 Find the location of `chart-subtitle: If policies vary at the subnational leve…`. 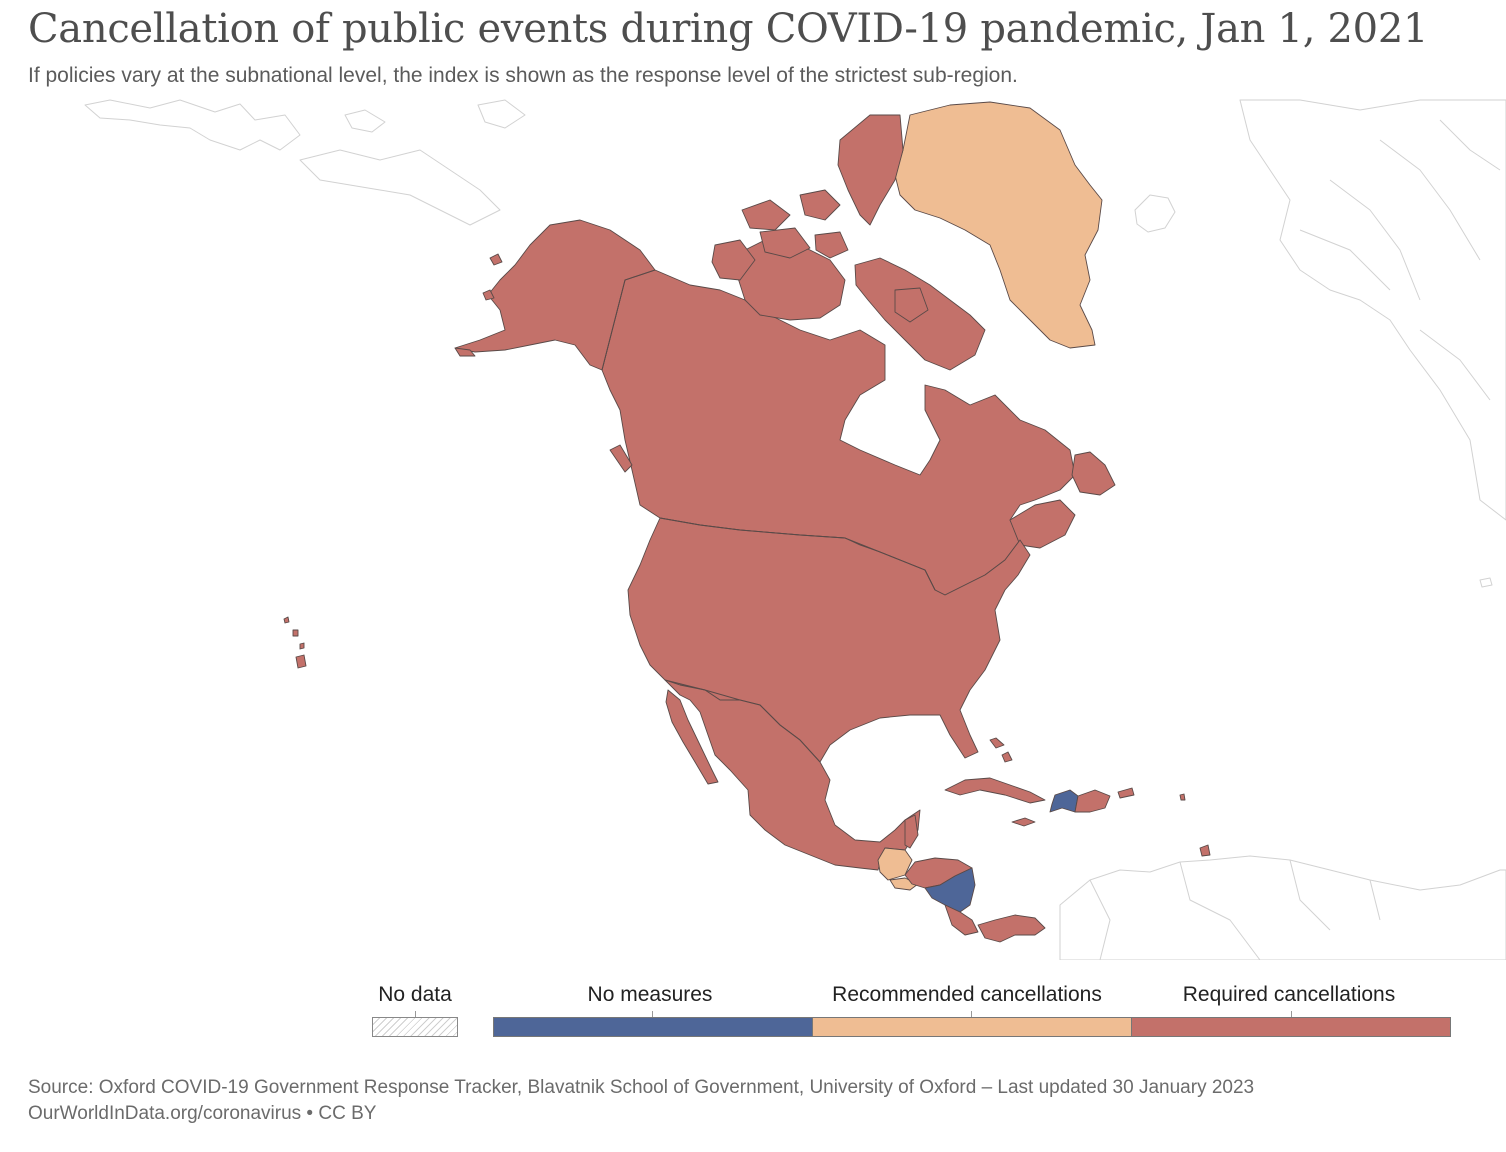

chart-subtitle: If policies vary at the subnational leve… is located at coordinates (523, 75).